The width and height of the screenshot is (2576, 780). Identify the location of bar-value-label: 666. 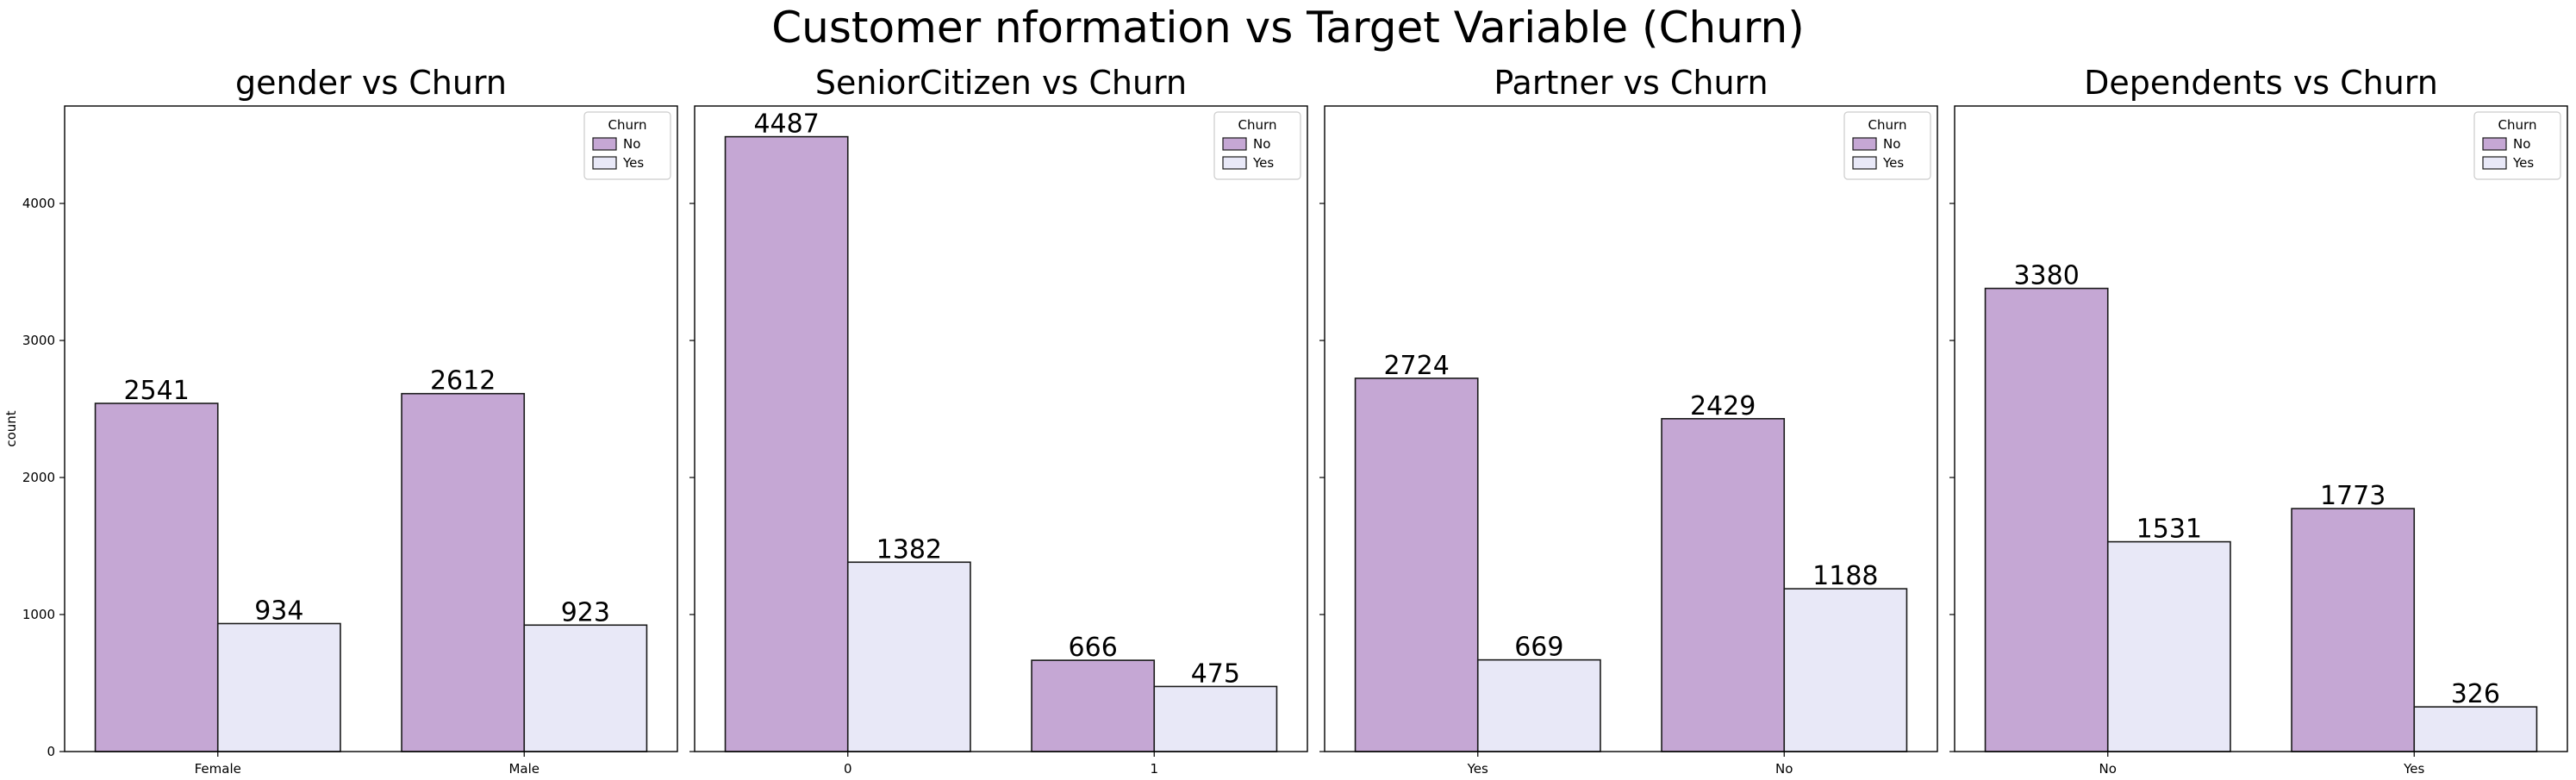
(1093, 648).